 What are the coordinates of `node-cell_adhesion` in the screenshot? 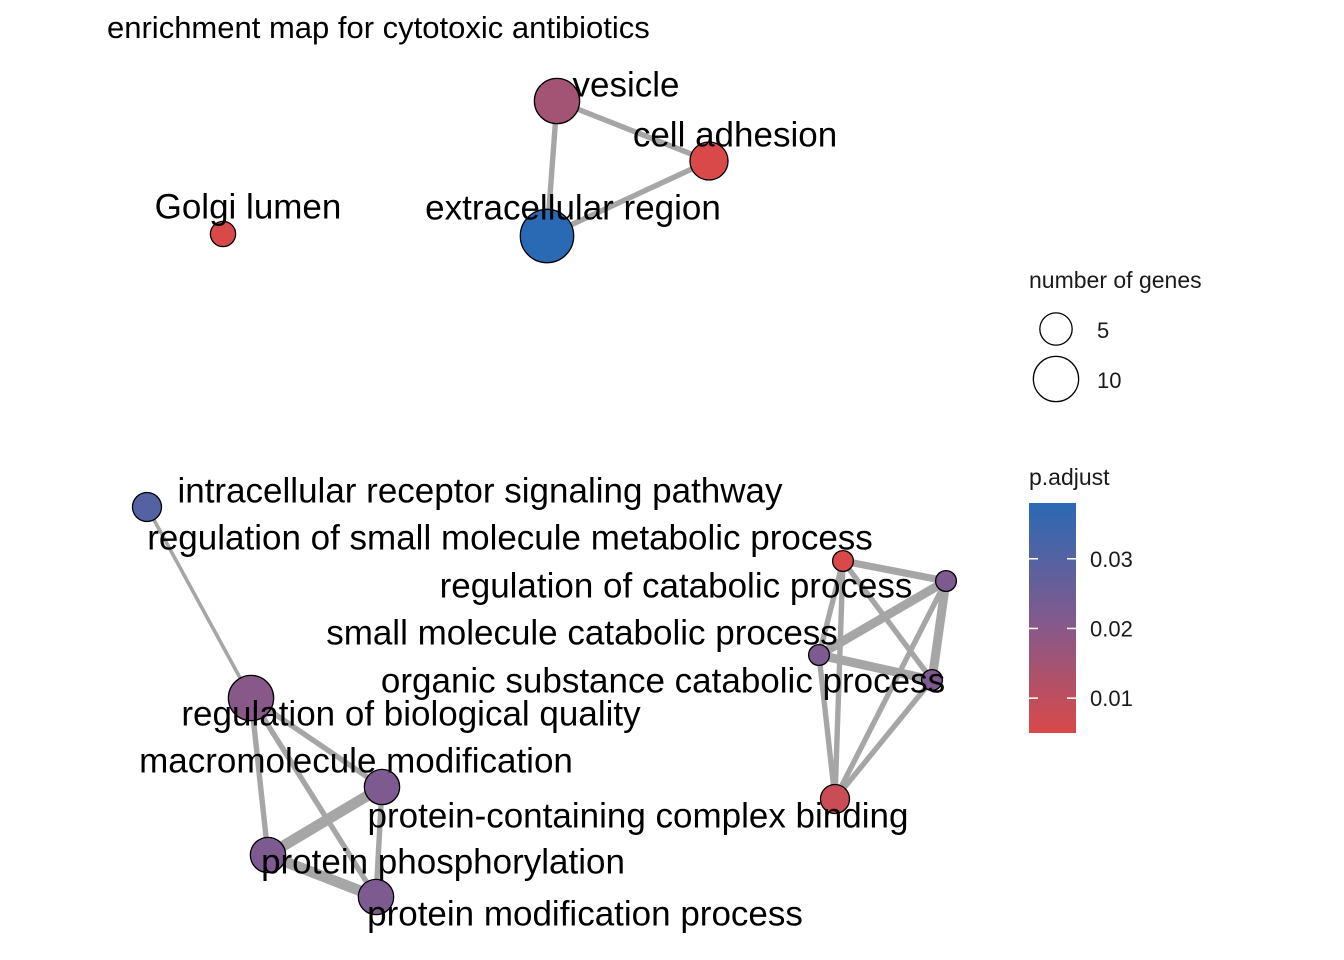 It's located at (709, 161).